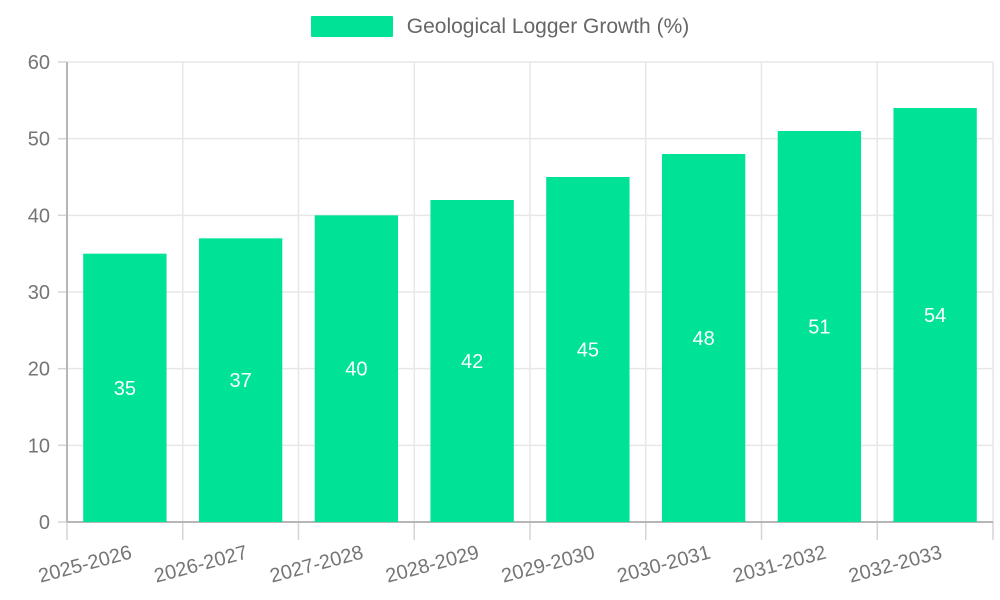  Describe the element at coordinates (201, 565) in the screenshot. I see `x-tick-label: 2026-2027` at that location.